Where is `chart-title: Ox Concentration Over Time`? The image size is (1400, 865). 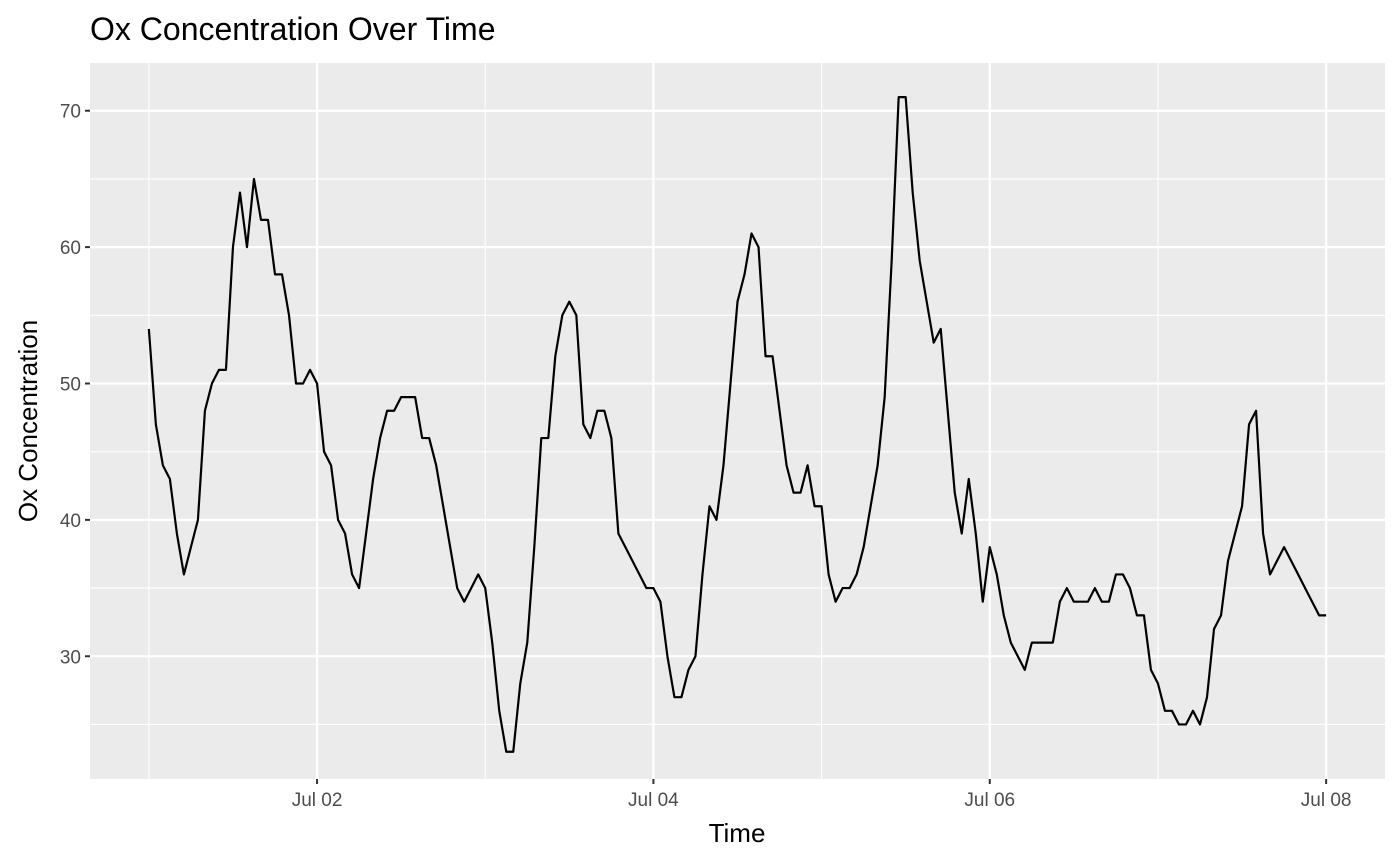 chart-title: Ox Concentration Over Time is located at coordinates (292, 29).